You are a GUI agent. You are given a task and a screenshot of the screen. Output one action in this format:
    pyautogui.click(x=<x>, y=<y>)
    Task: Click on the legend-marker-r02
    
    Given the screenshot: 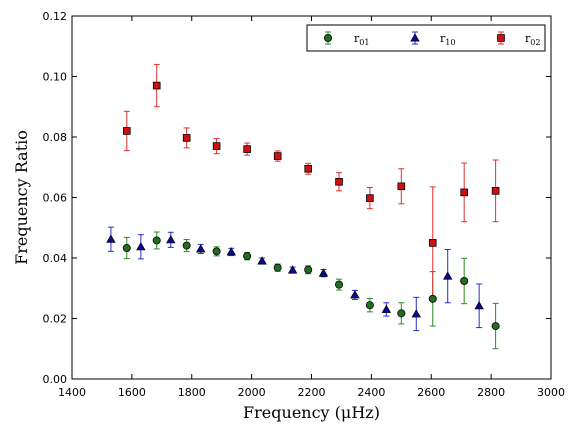 What is the action you would take?
    pyautogui.click(x=501, y=38)
    